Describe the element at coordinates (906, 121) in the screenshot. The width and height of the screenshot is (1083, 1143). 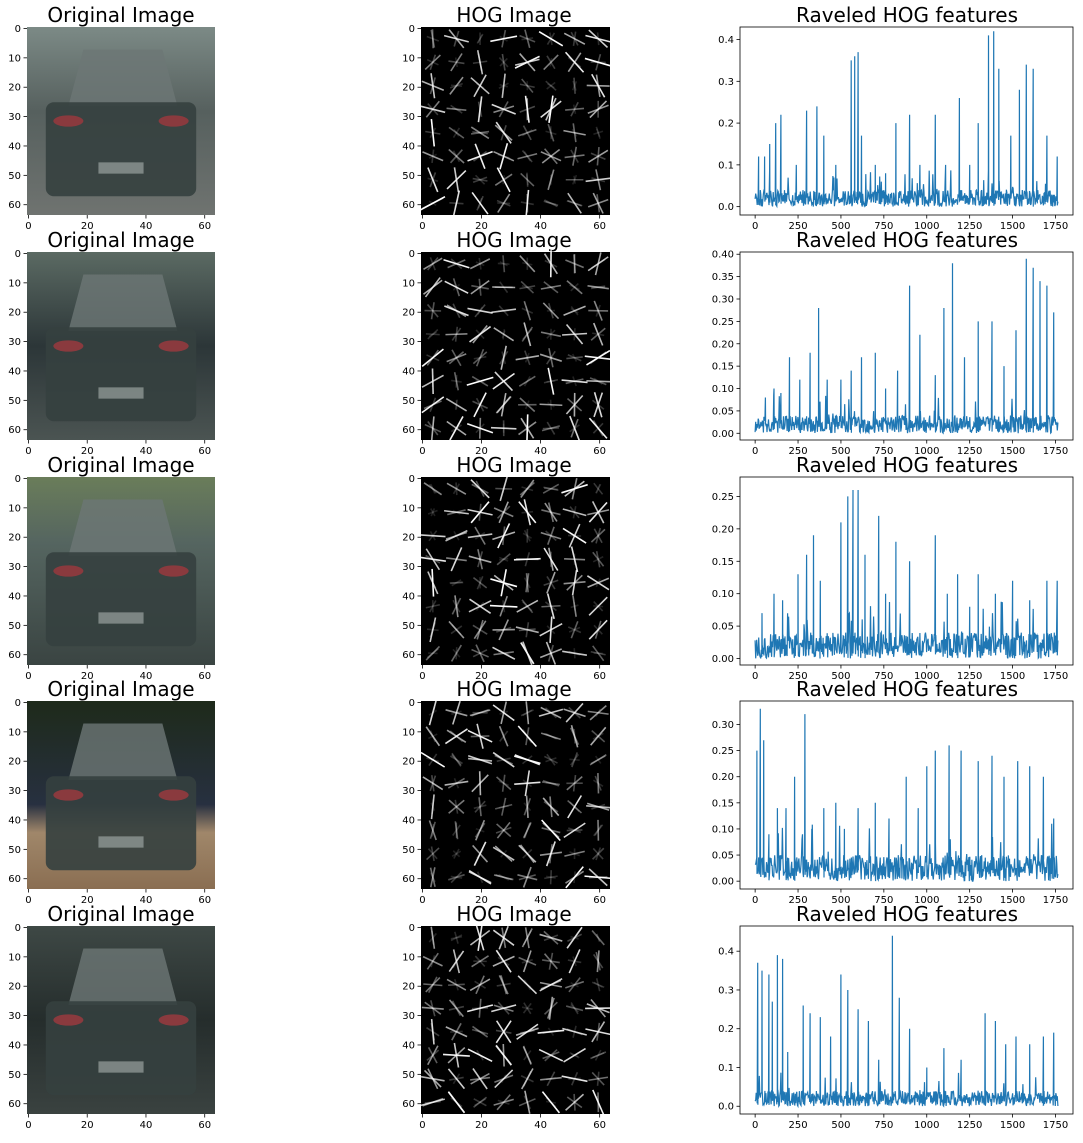
I see `plot-frame` at that location.